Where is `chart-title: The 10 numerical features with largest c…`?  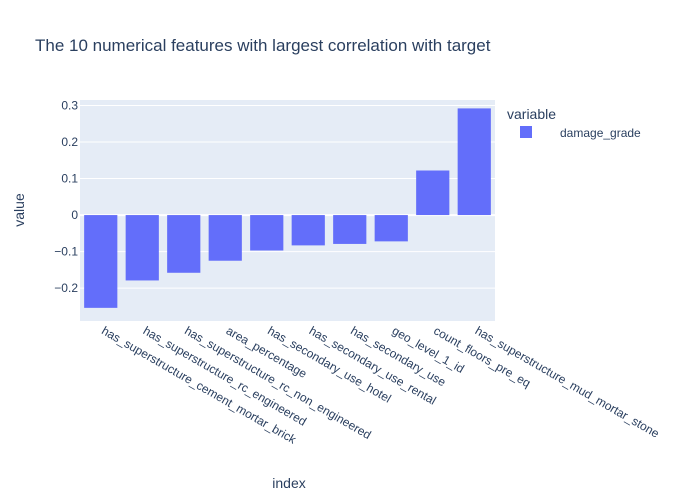
chart-title: The 10 numerical features with largest c… is located at coordinates (263, 45).